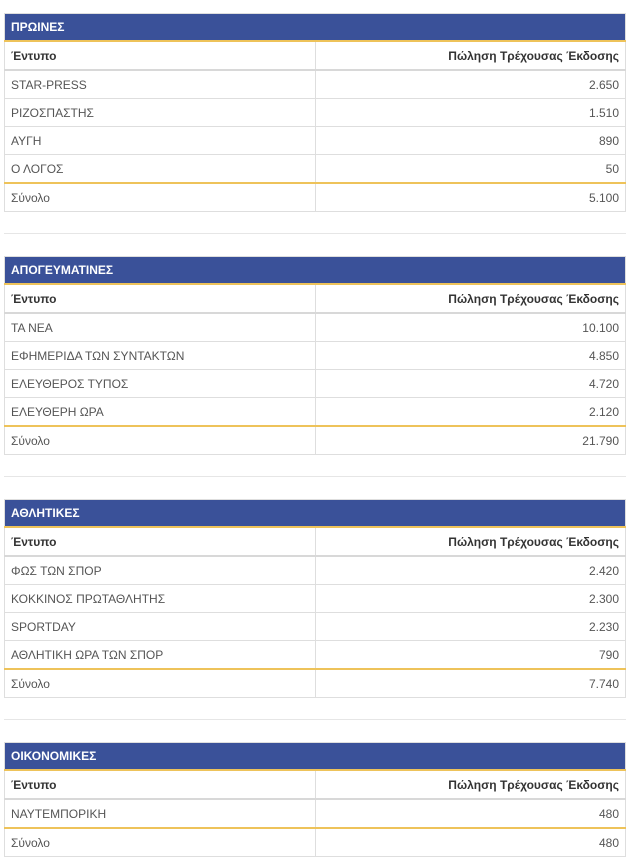 The height and width of the screenshot is (868, 628). Describe the element at coordinates (470, 683) in the screenshot. I see `total-value: 7.740` at that location.